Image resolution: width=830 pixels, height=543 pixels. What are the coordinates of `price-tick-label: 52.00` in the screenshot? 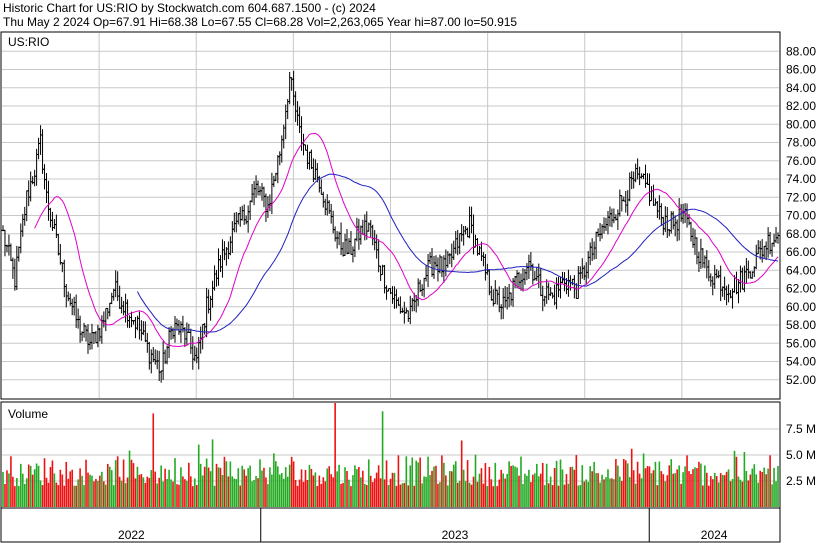 It's located at (801, 380).